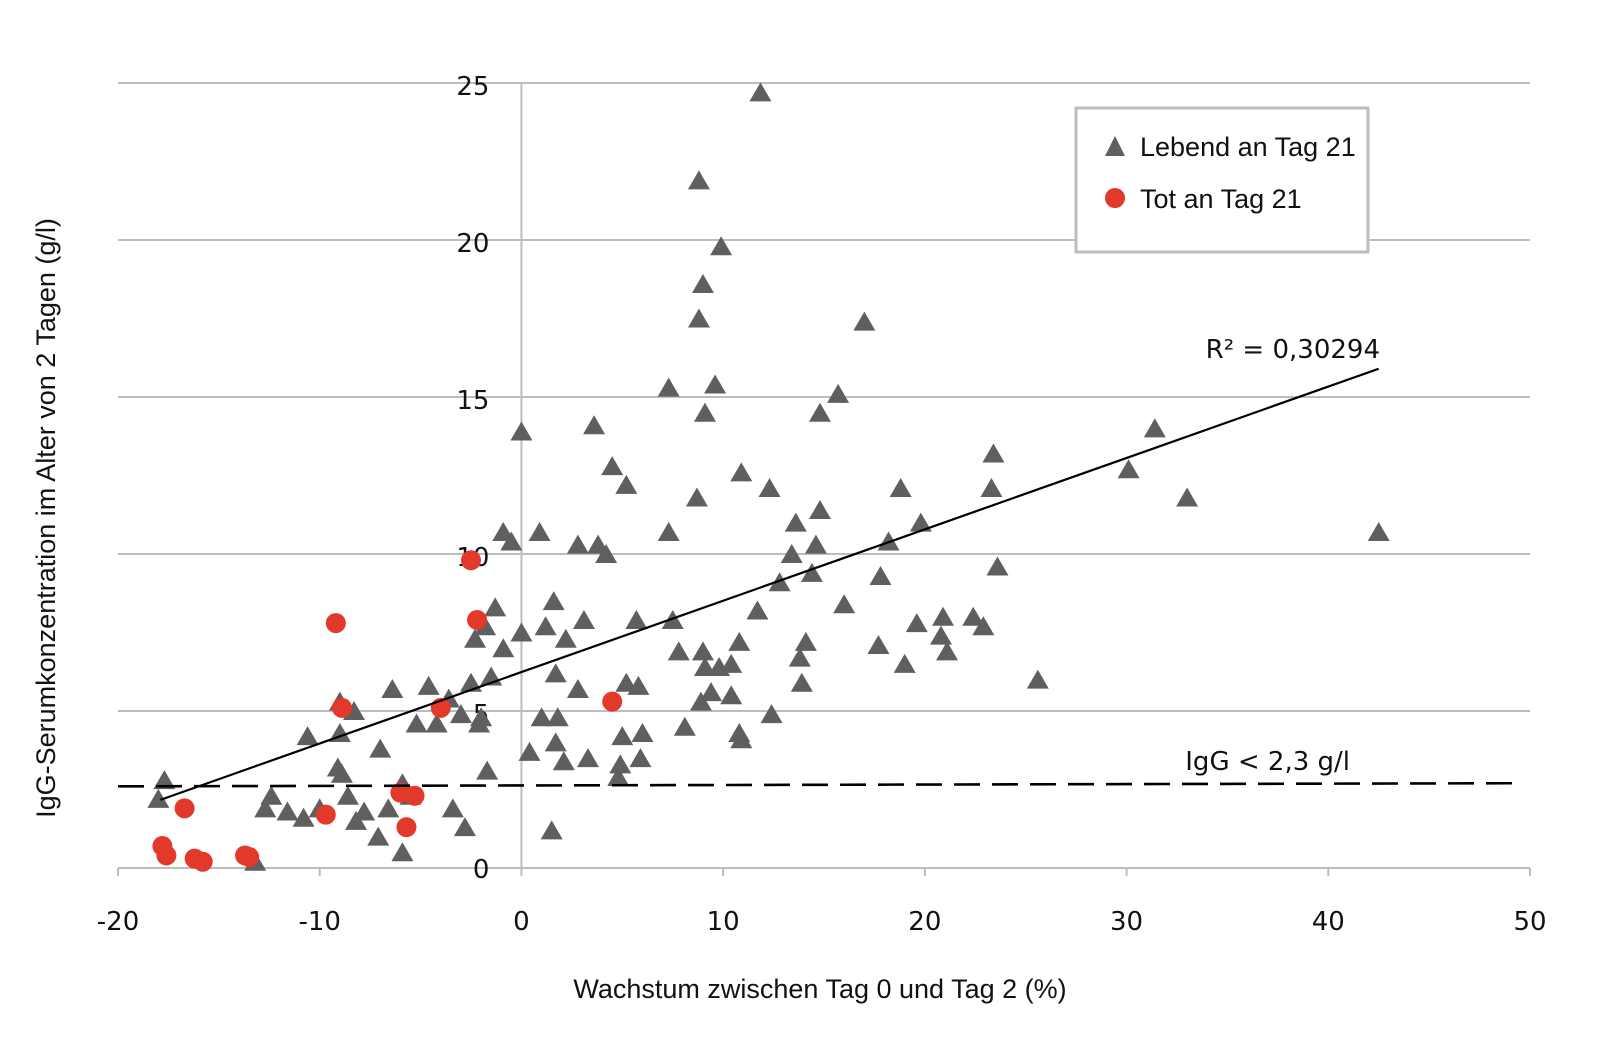 The height and width of the screenshot is (1062, 1600). What do you see at coordinates (472, 478) in the screenshot?
I see `y-tick-labels: 0510152025` at bounding box center [472, 478].